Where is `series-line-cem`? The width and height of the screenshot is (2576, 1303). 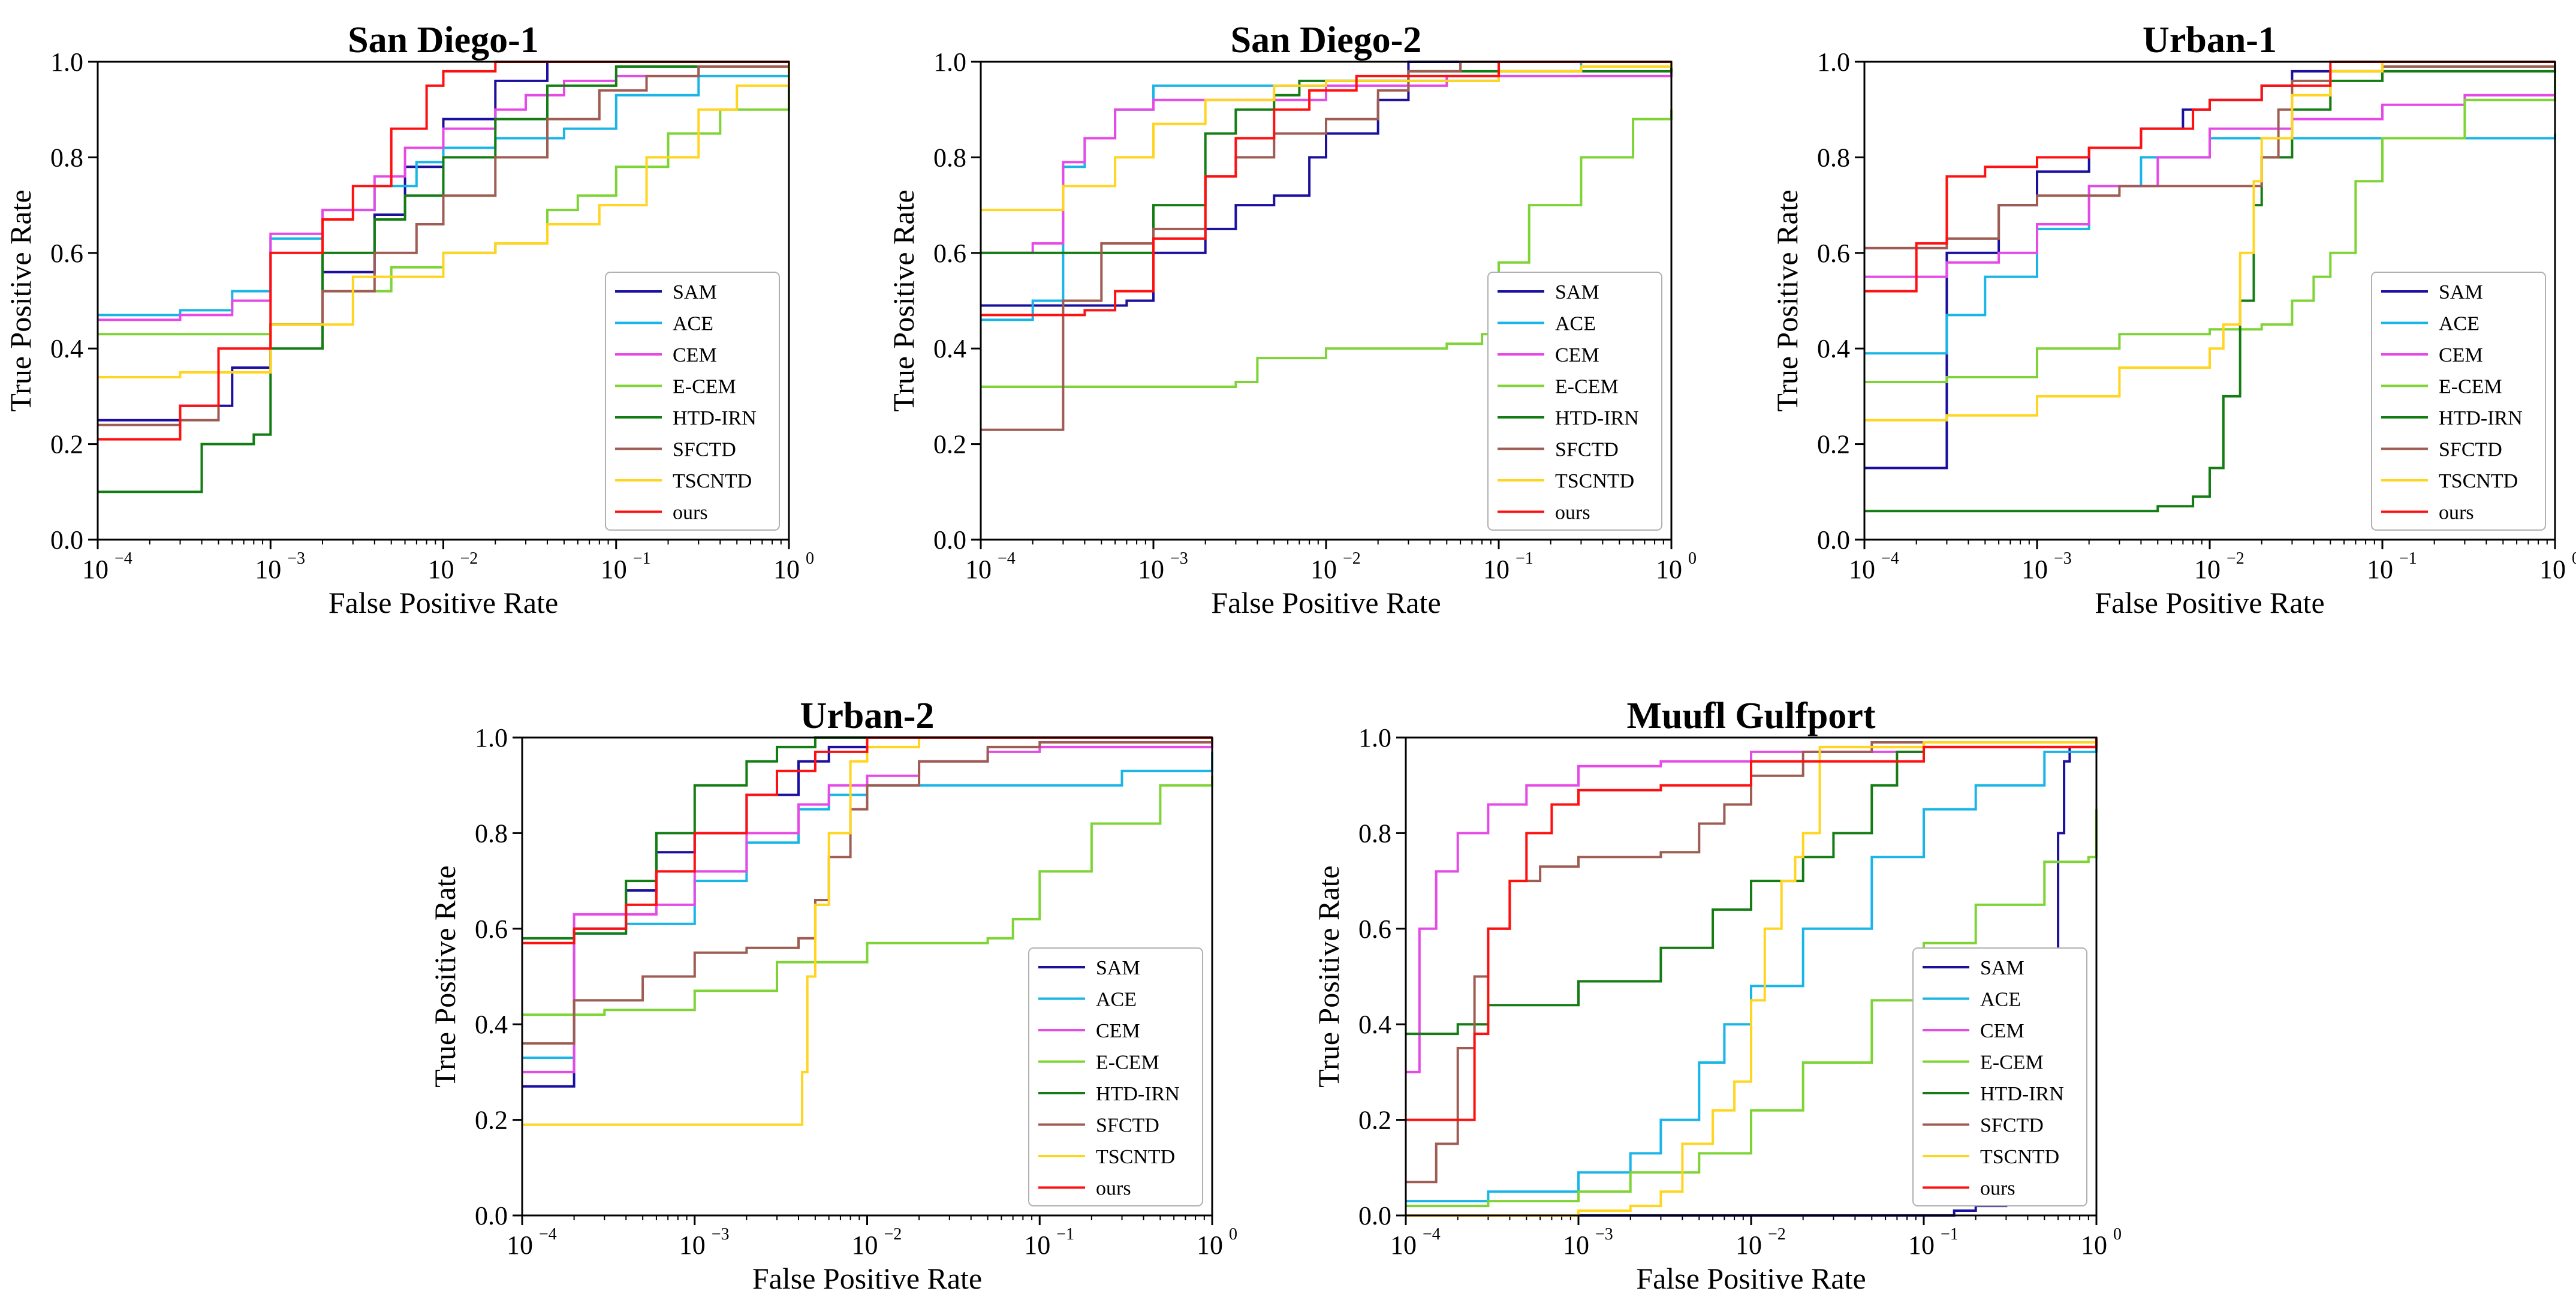 series-line-cem is located at coordinates (867, 905).